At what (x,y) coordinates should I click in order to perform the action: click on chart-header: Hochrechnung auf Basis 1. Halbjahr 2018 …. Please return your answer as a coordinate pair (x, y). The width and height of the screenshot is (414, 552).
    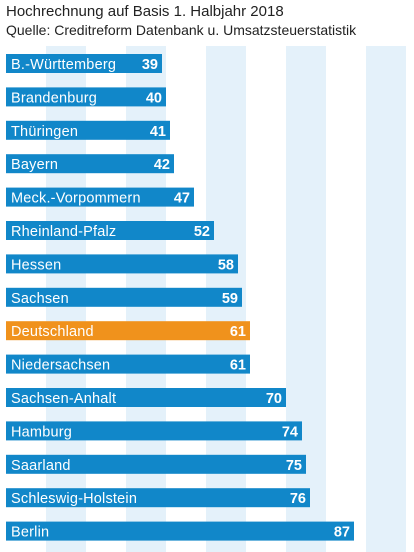
    Looking at the image, I should click on (208, 20).